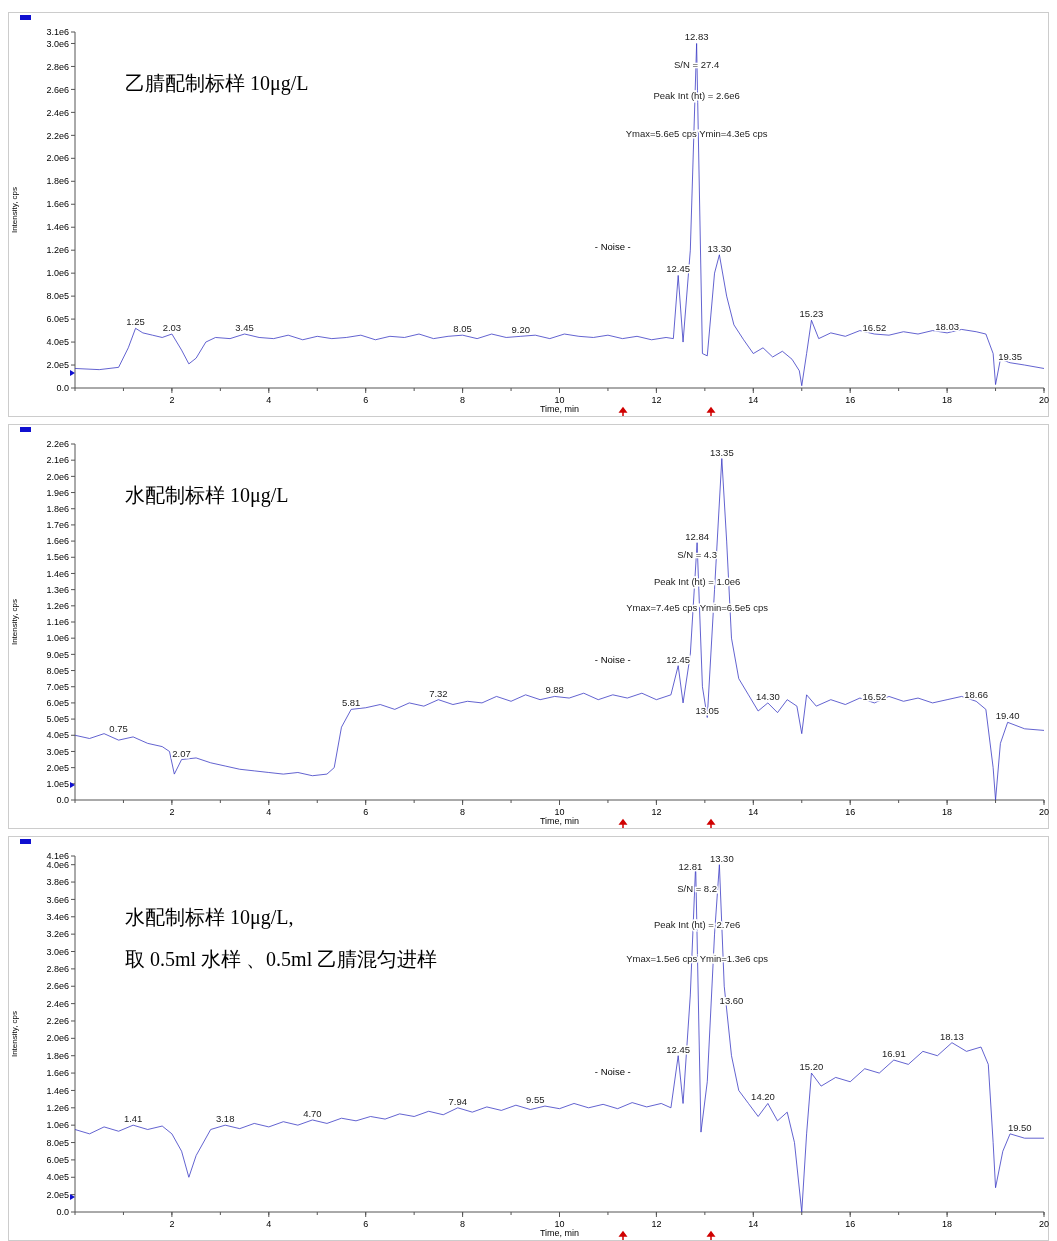 This screenshot has height=1241, width=1057. Describe the element at coordinates (57, 916) in the screenshot. I see `y-tick-label: 3.4e6` at that location.